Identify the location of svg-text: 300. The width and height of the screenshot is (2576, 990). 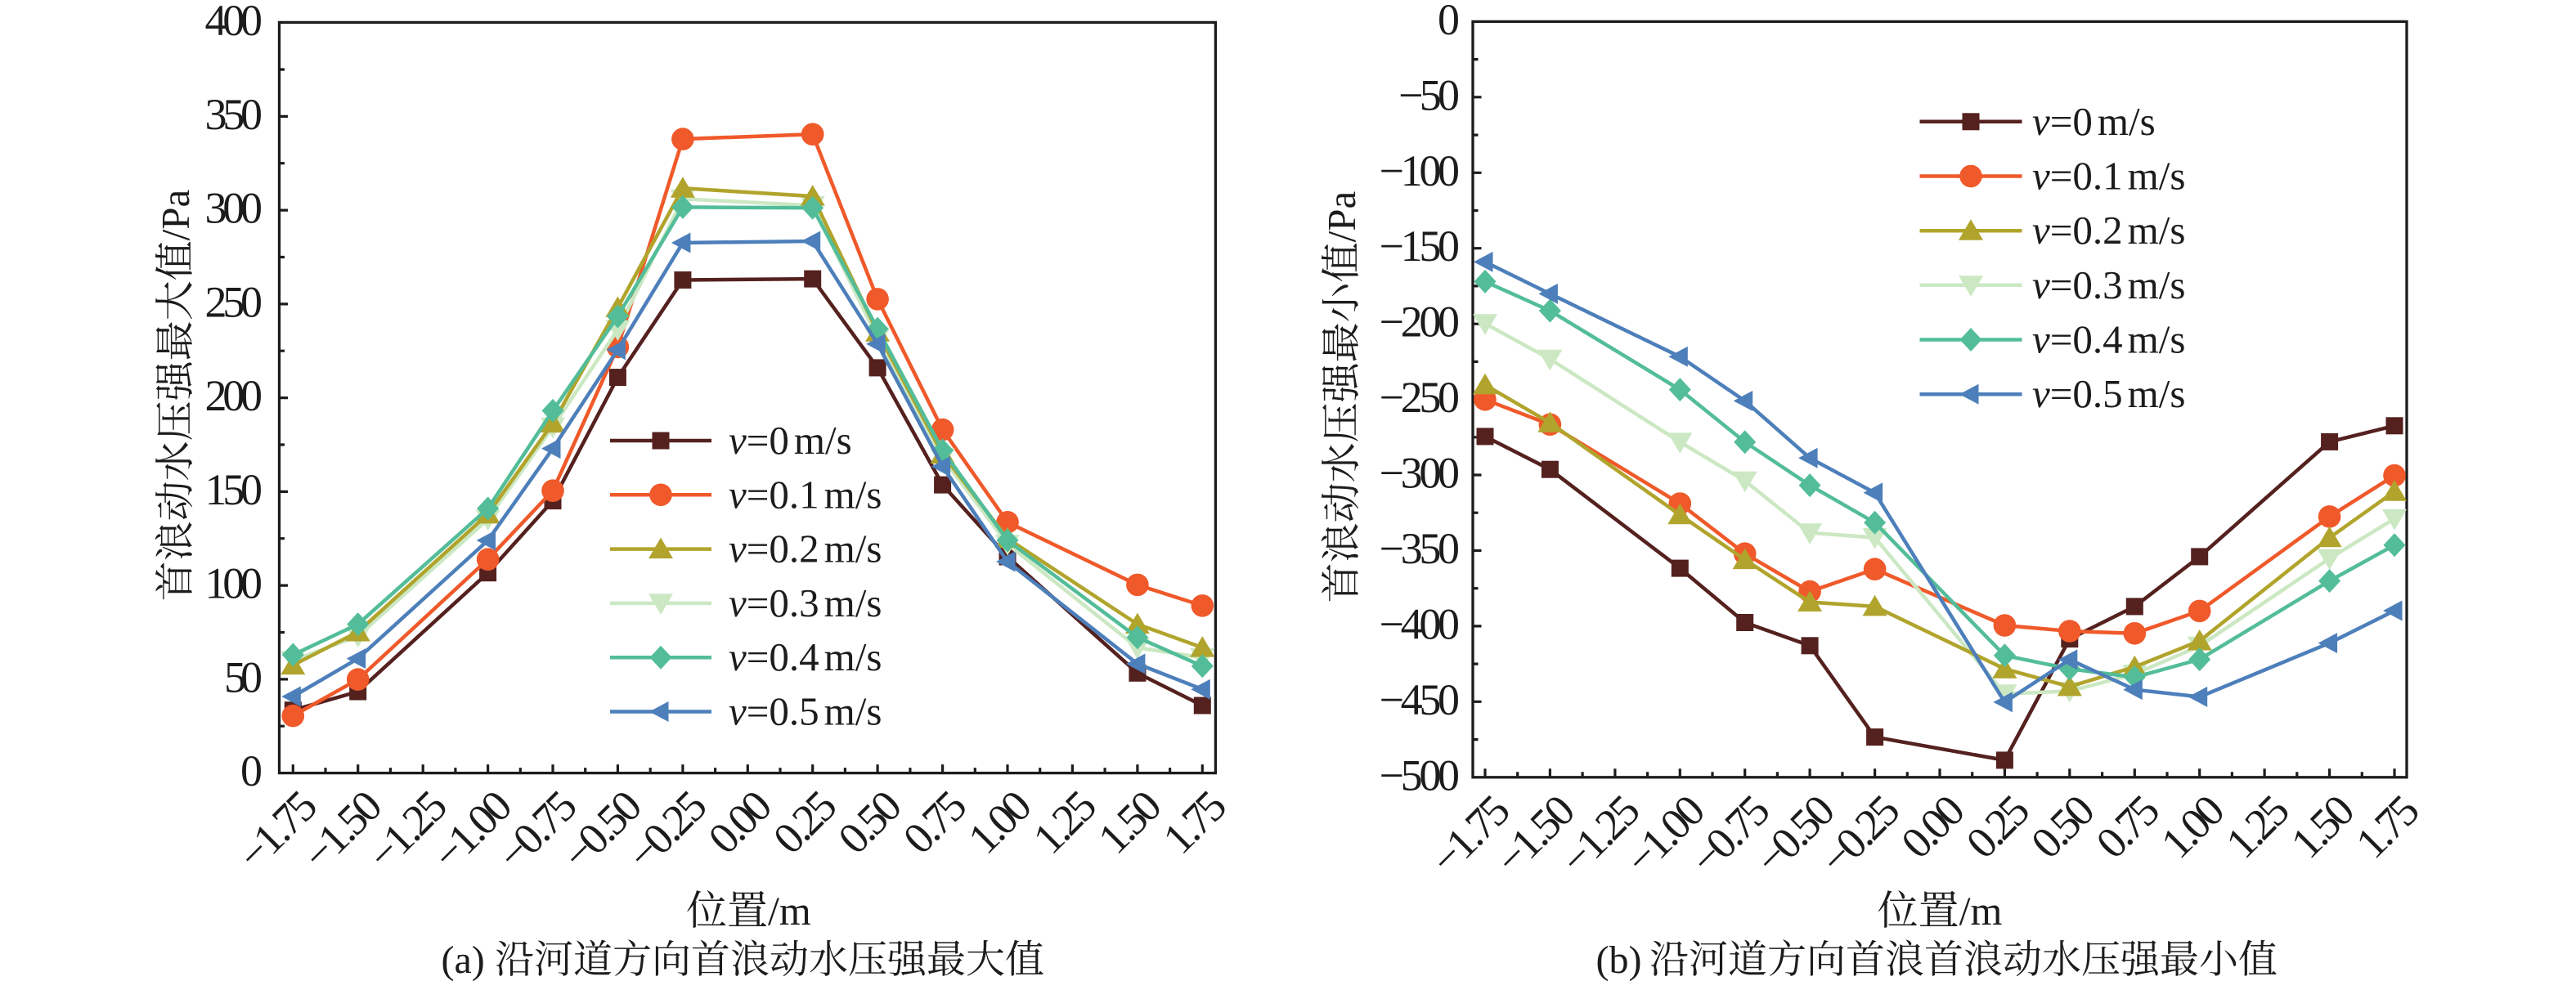
(234, 208).